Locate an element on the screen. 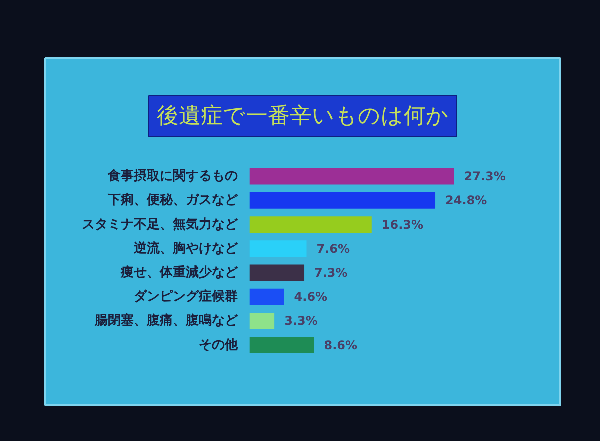 The image size is (600, 441). data-label: 7.3% is located at coordinates (331, 273).